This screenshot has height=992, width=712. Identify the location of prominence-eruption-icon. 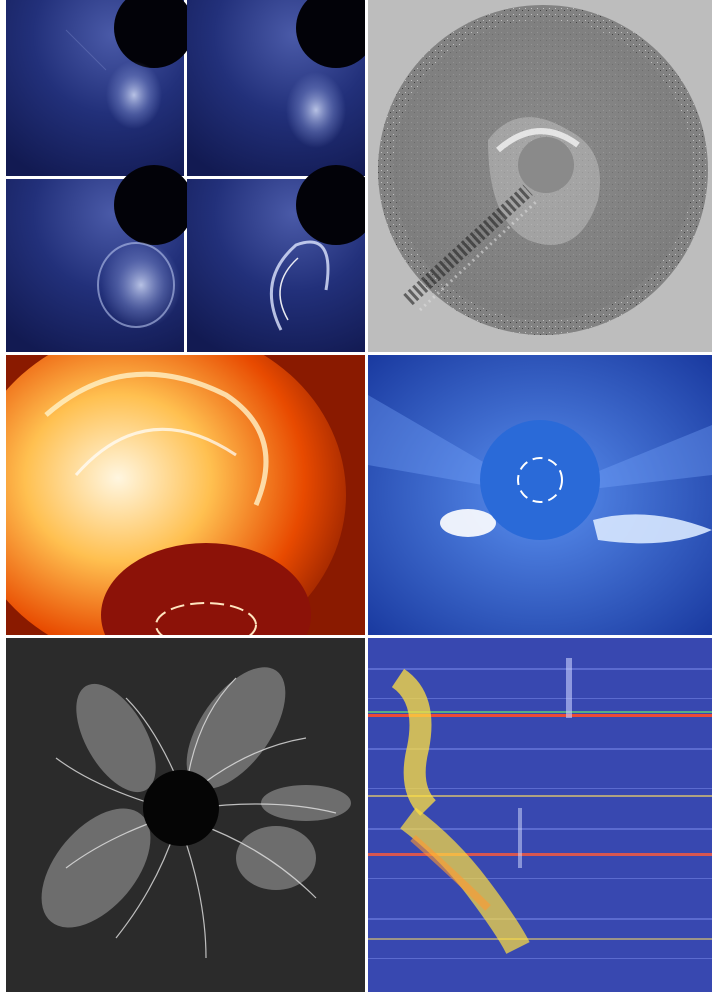
(185, 495).